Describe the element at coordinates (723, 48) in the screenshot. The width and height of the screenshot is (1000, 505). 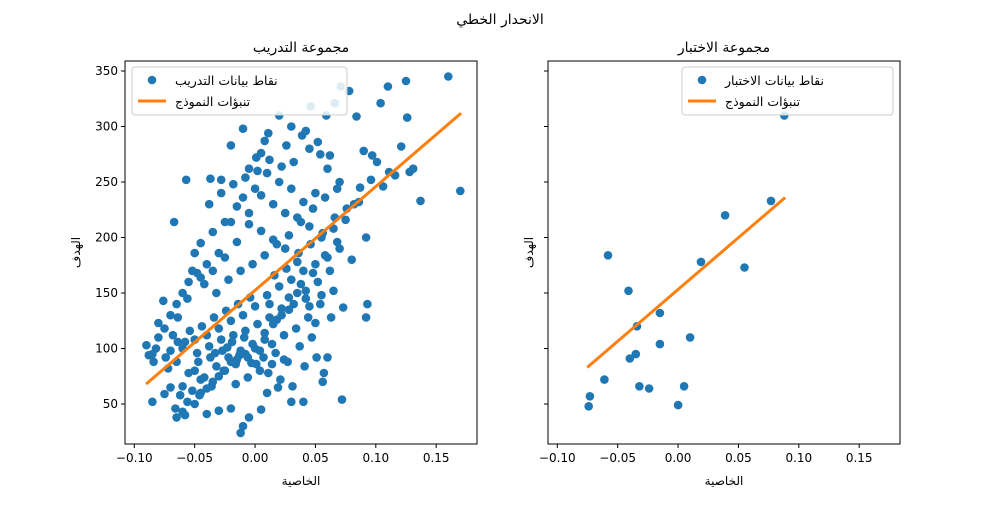
I see `panel-title: مجموعة الاختبار` at that location.